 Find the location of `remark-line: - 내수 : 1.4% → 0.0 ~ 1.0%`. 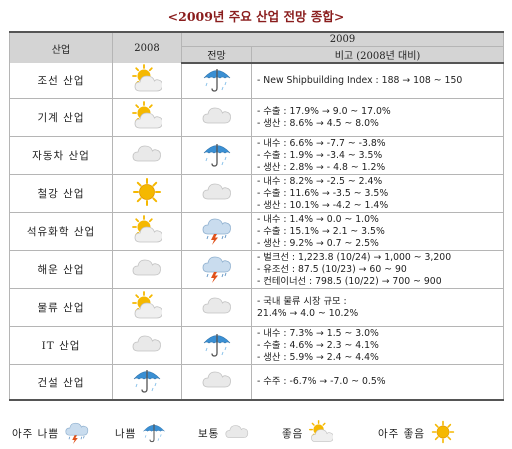

remark-line: - 내수 : 1.4% → 0.0 ~ 1.0% is located at coordinates (318, 219).